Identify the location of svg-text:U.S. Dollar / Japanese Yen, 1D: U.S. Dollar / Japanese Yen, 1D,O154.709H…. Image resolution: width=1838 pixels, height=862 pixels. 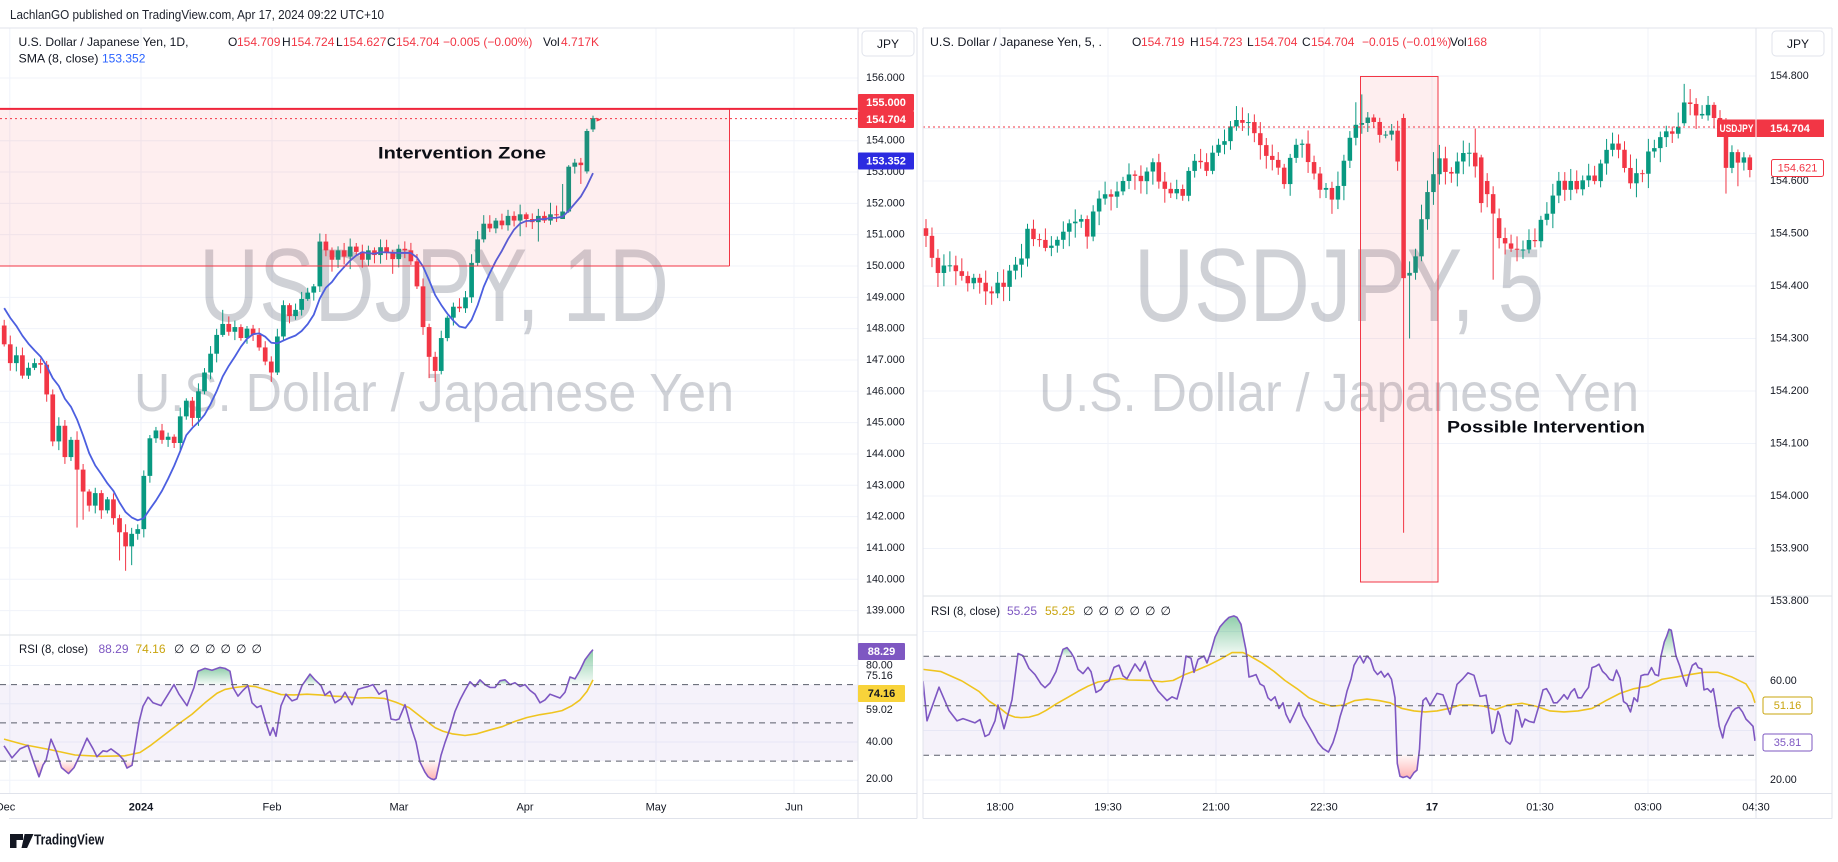
(309, 42).